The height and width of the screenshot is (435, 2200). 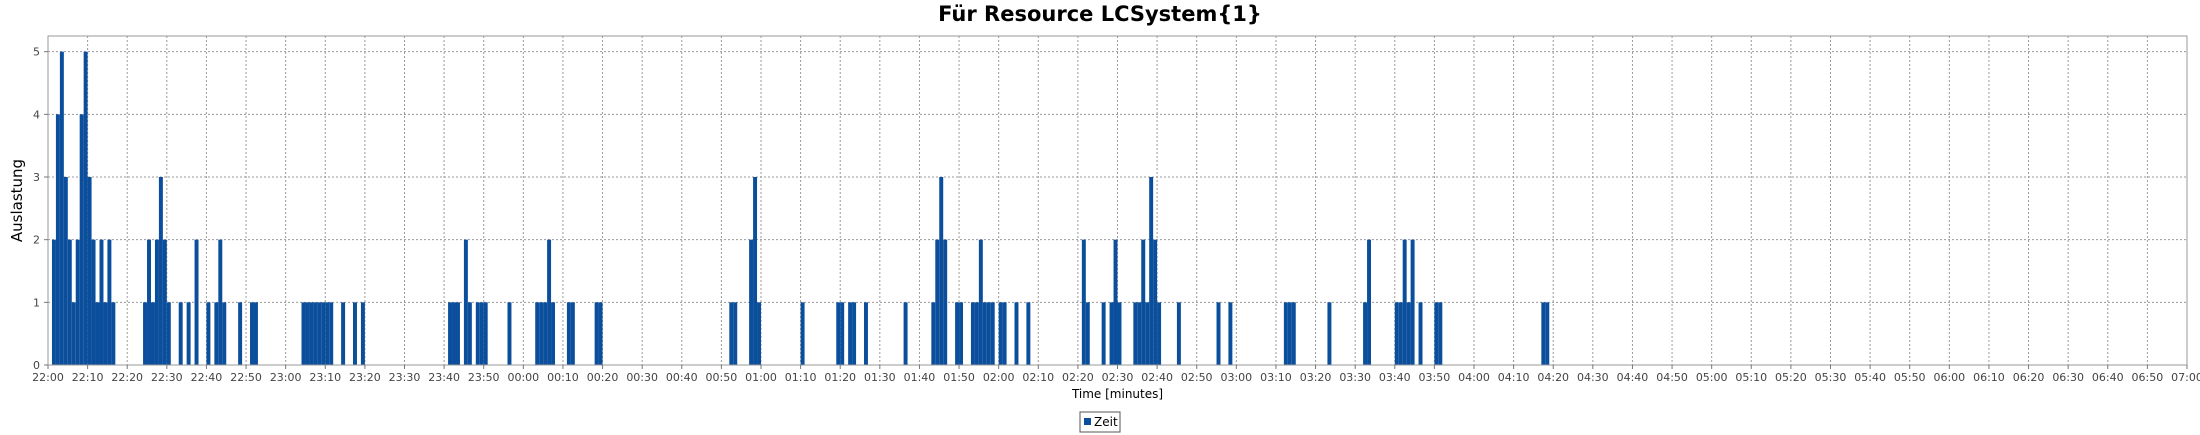 I want to click on y-tick-label: 1, so click(x=36, y=302).